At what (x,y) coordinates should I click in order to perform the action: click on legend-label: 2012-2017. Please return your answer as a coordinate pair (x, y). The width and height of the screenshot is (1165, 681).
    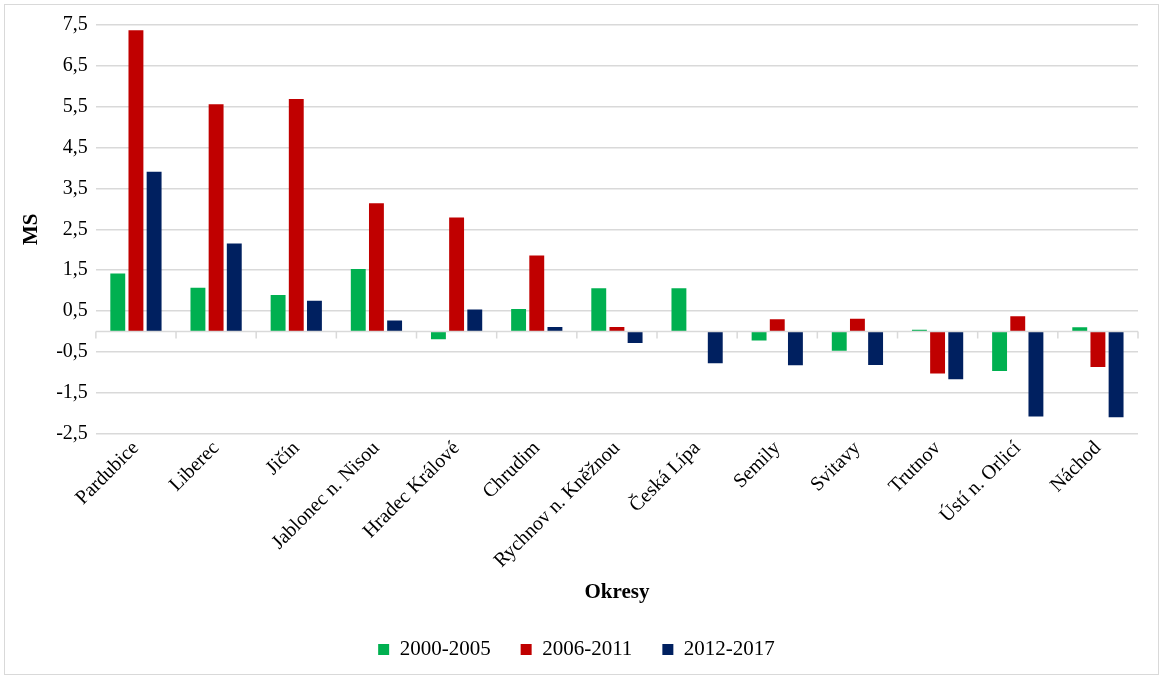
    Looking at the image, I should click on (729, 648).